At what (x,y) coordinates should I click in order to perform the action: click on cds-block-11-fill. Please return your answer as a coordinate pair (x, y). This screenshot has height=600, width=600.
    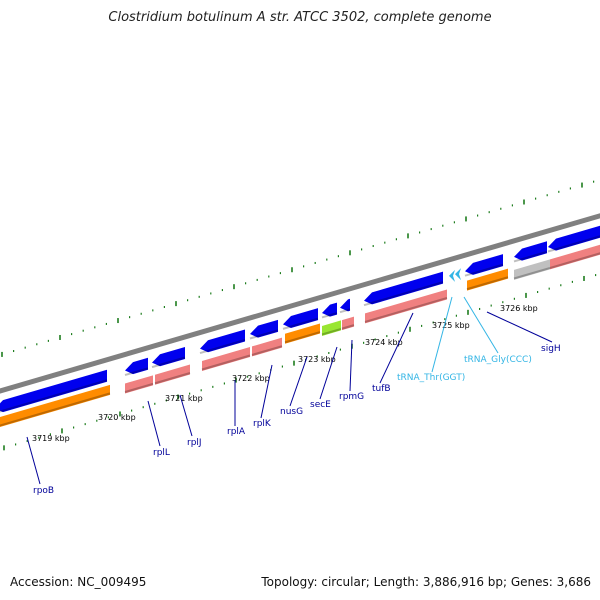
    Looking at the image, I should click on (530, 251).